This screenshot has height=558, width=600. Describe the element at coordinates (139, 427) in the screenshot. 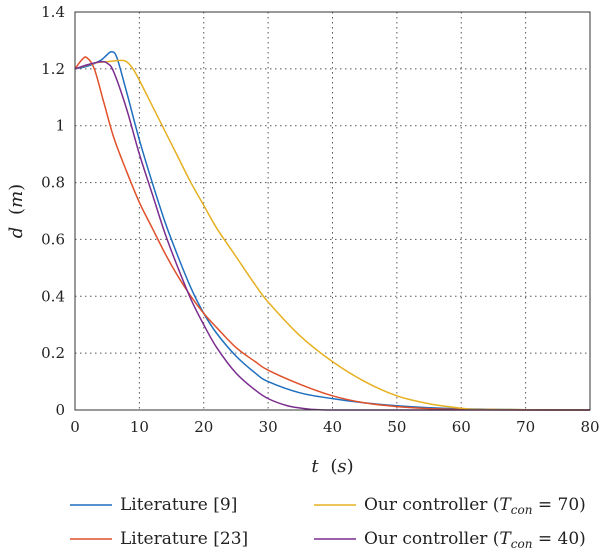

I see `x-tick-label: 10` at that location.